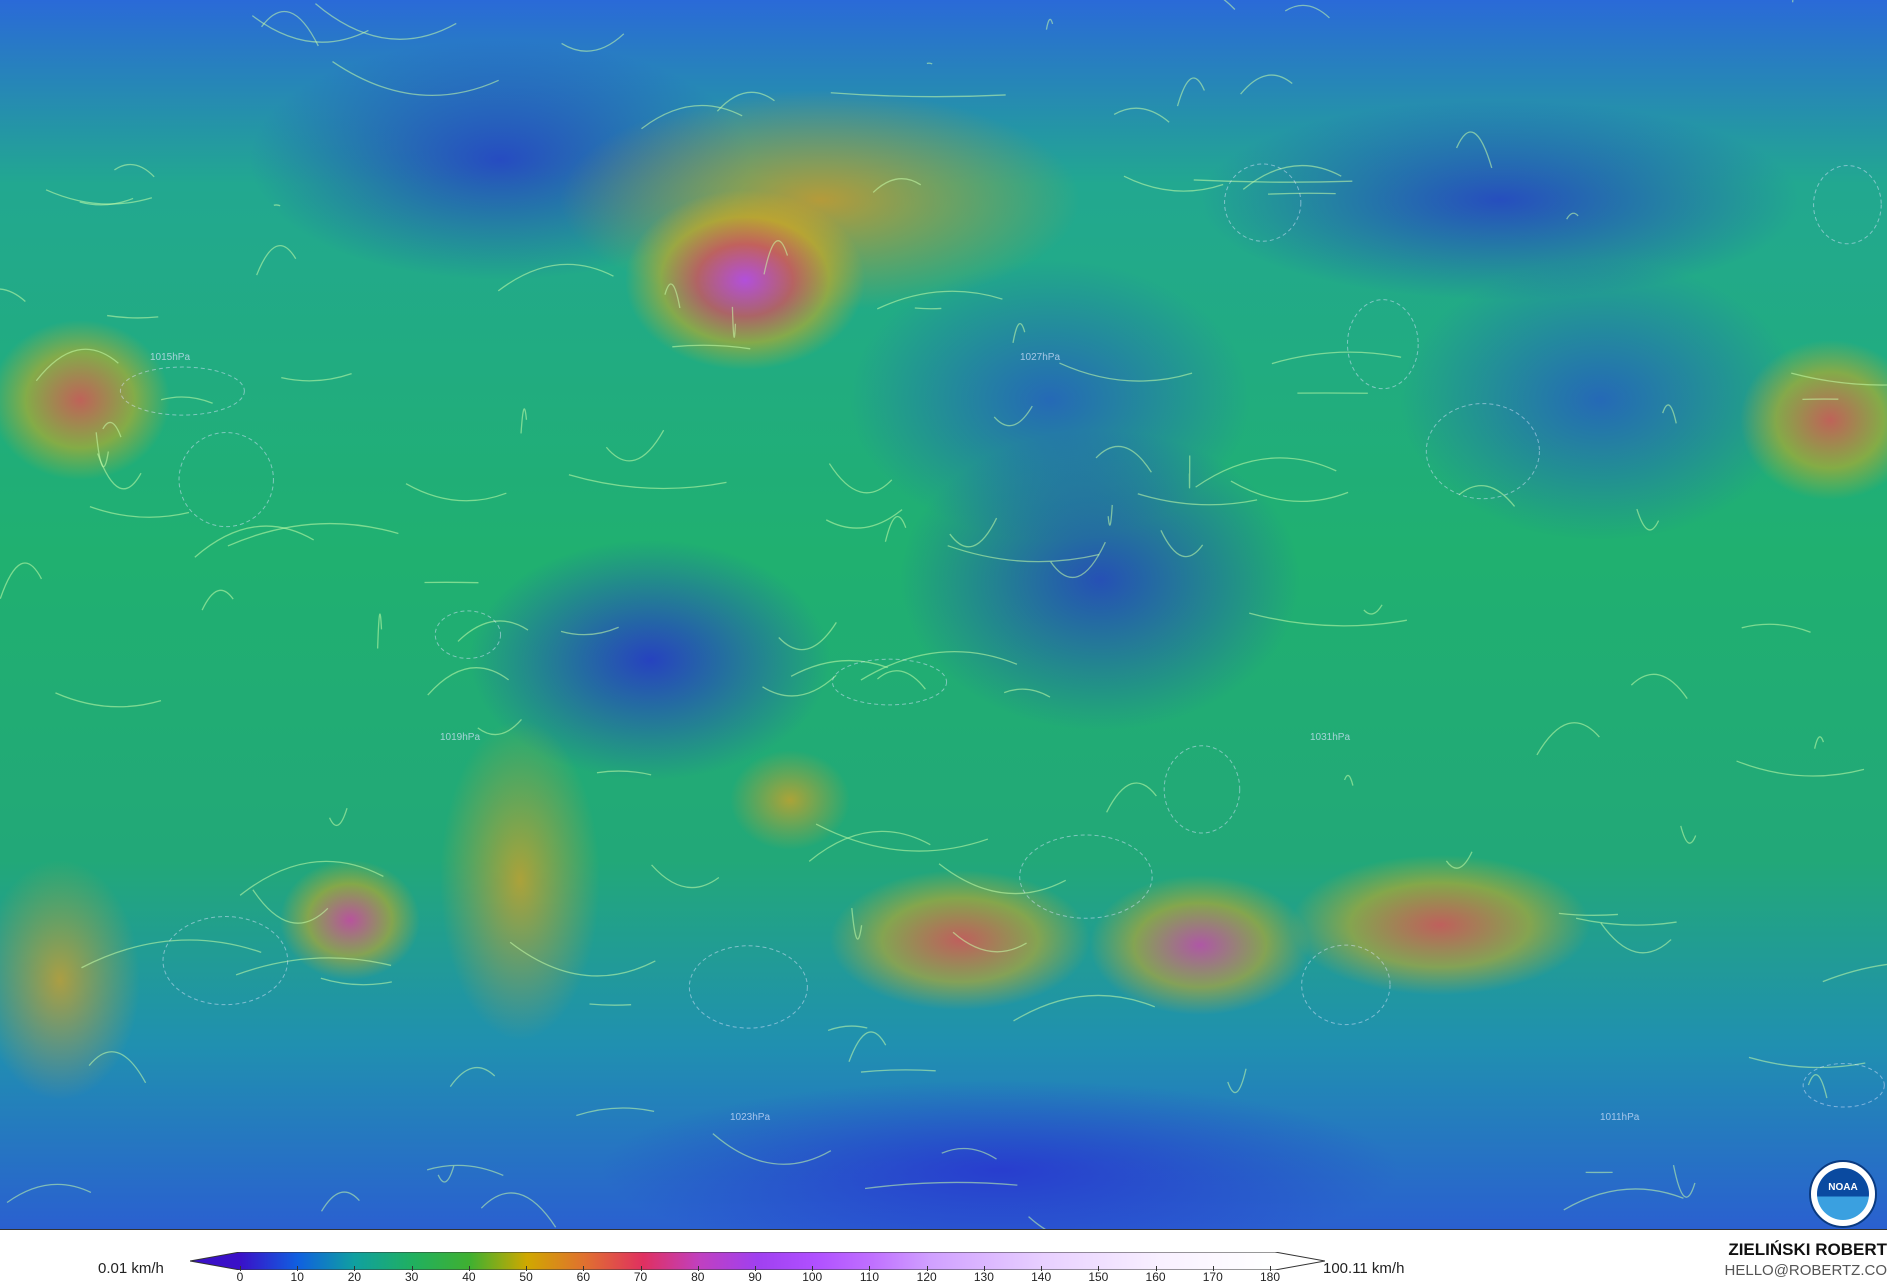 Image resolution: width=1887 pixels, height=1288 pixels. Describe the element at coordinates (1843, 1194) in the screenshot. I see `noaa-logo: NOAA` at that location.